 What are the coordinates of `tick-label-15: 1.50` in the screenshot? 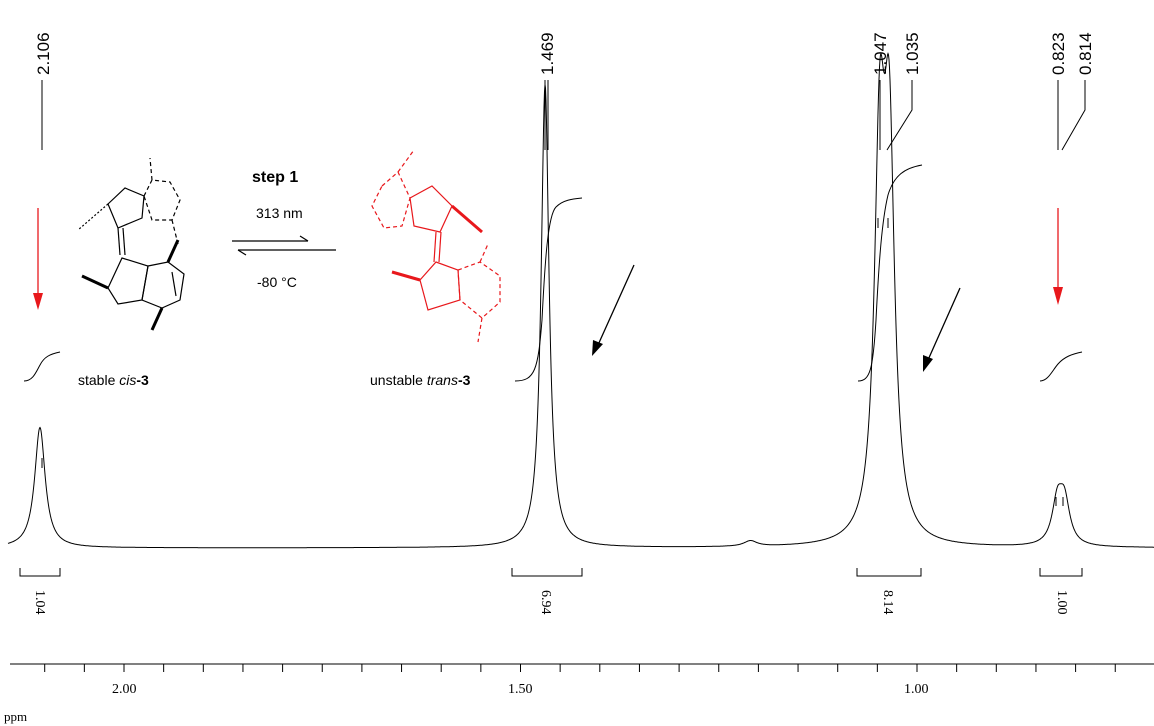 It's located at (520, 689).